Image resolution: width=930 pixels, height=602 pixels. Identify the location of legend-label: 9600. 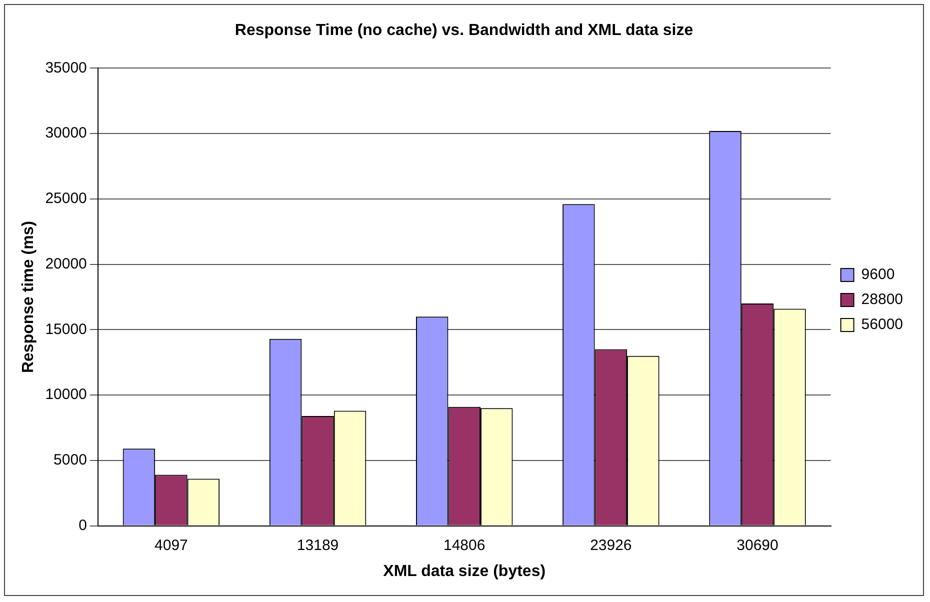
(878, 275).